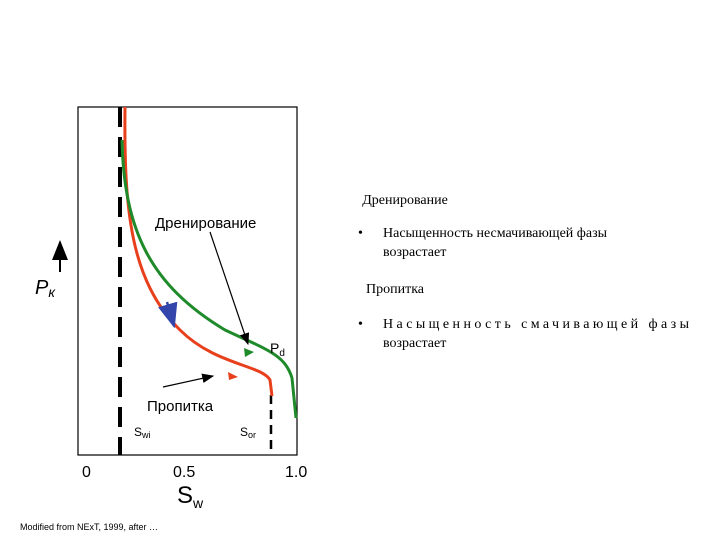 Image resolution: width=720 pixels, height=540 pixels. I want to click on y-label: Pк, so click(45, 288).